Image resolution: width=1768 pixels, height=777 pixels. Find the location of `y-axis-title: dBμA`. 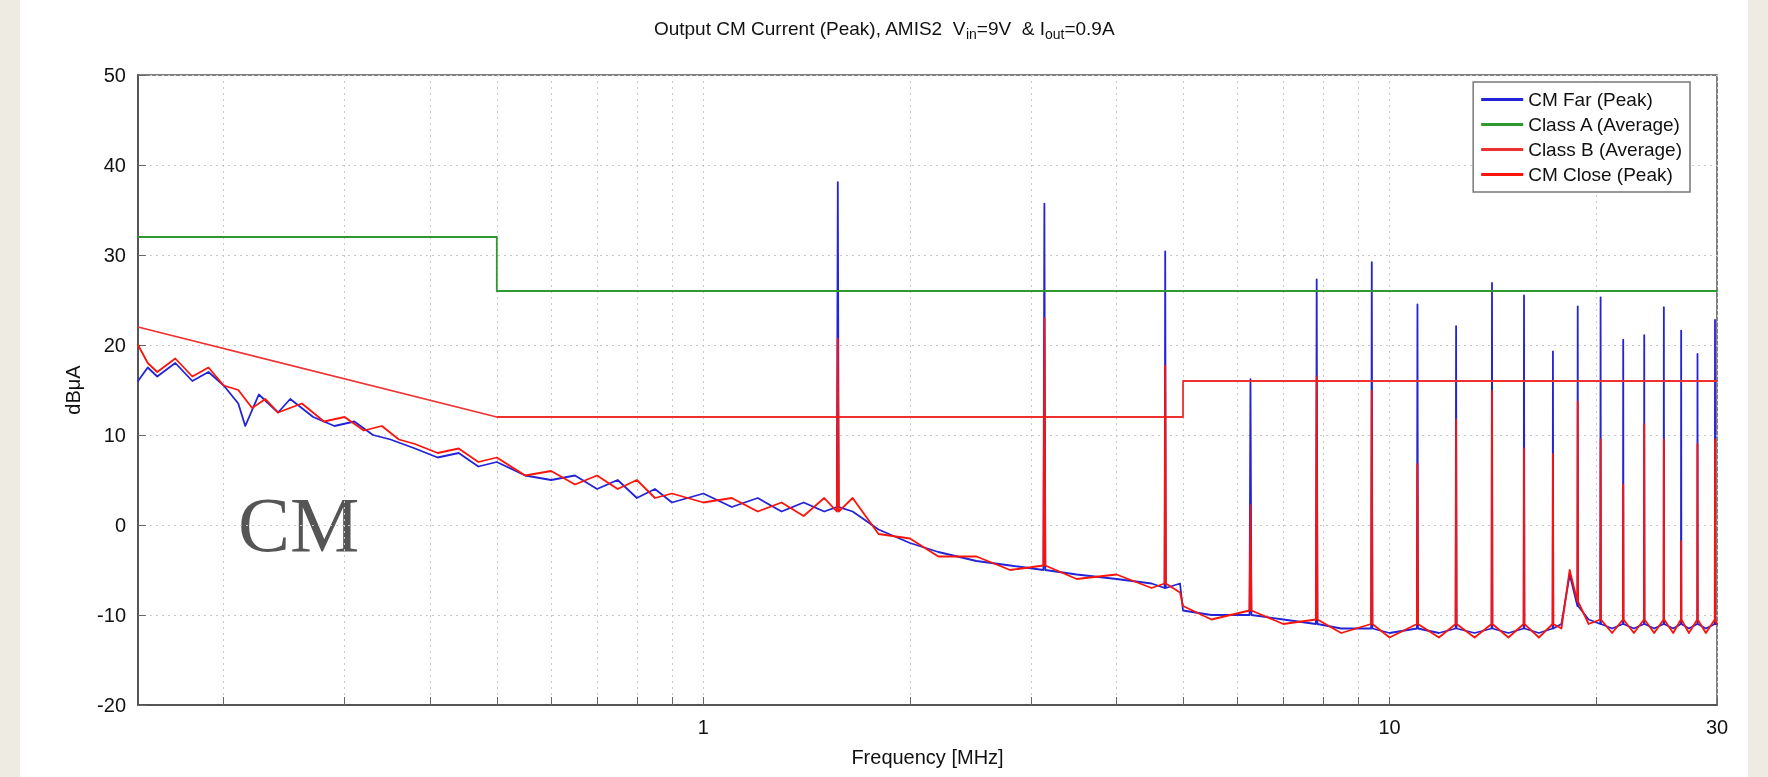

y-axis-title: dBμA is located at coordinates (73, 389).